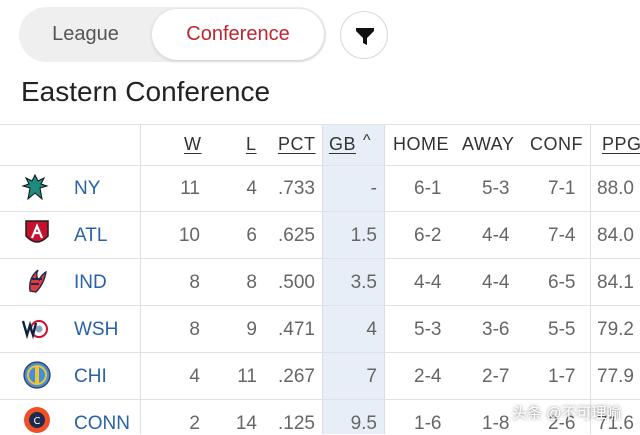  I want to click on ppg-value: 84.0, so click(615, 235).